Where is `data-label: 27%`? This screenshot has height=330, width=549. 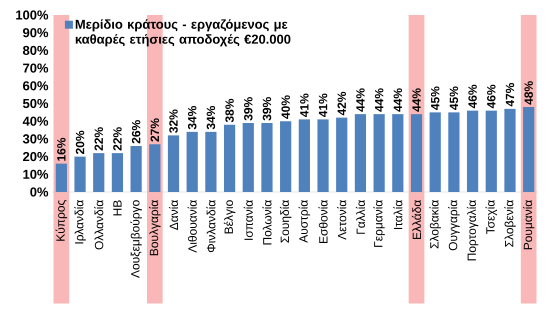 data-label: 27% is located at coordinates (155, 130).